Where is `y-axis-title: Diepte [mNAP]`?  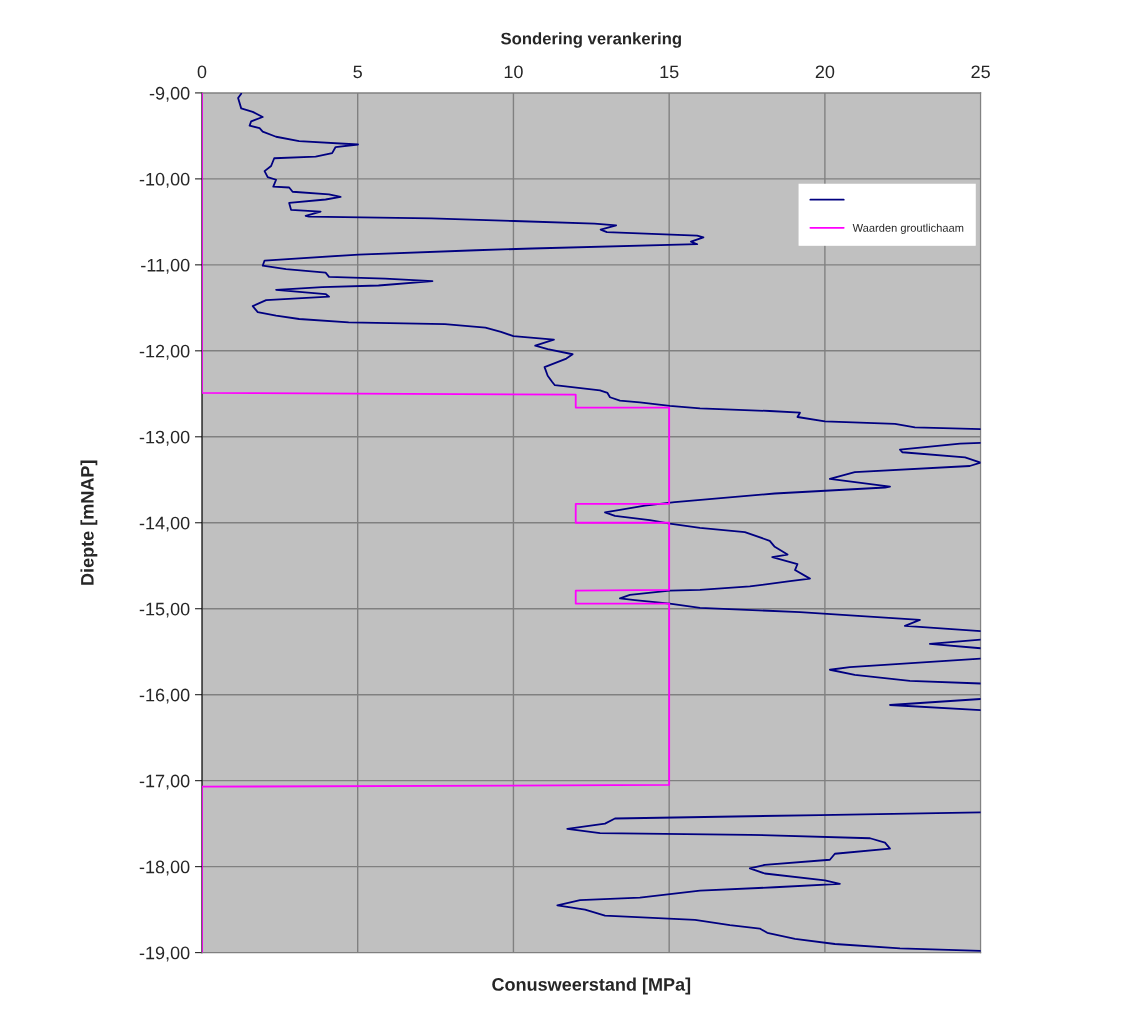
y-axis-title: Diepte [mNAP] is located at coordinates (89, 522).